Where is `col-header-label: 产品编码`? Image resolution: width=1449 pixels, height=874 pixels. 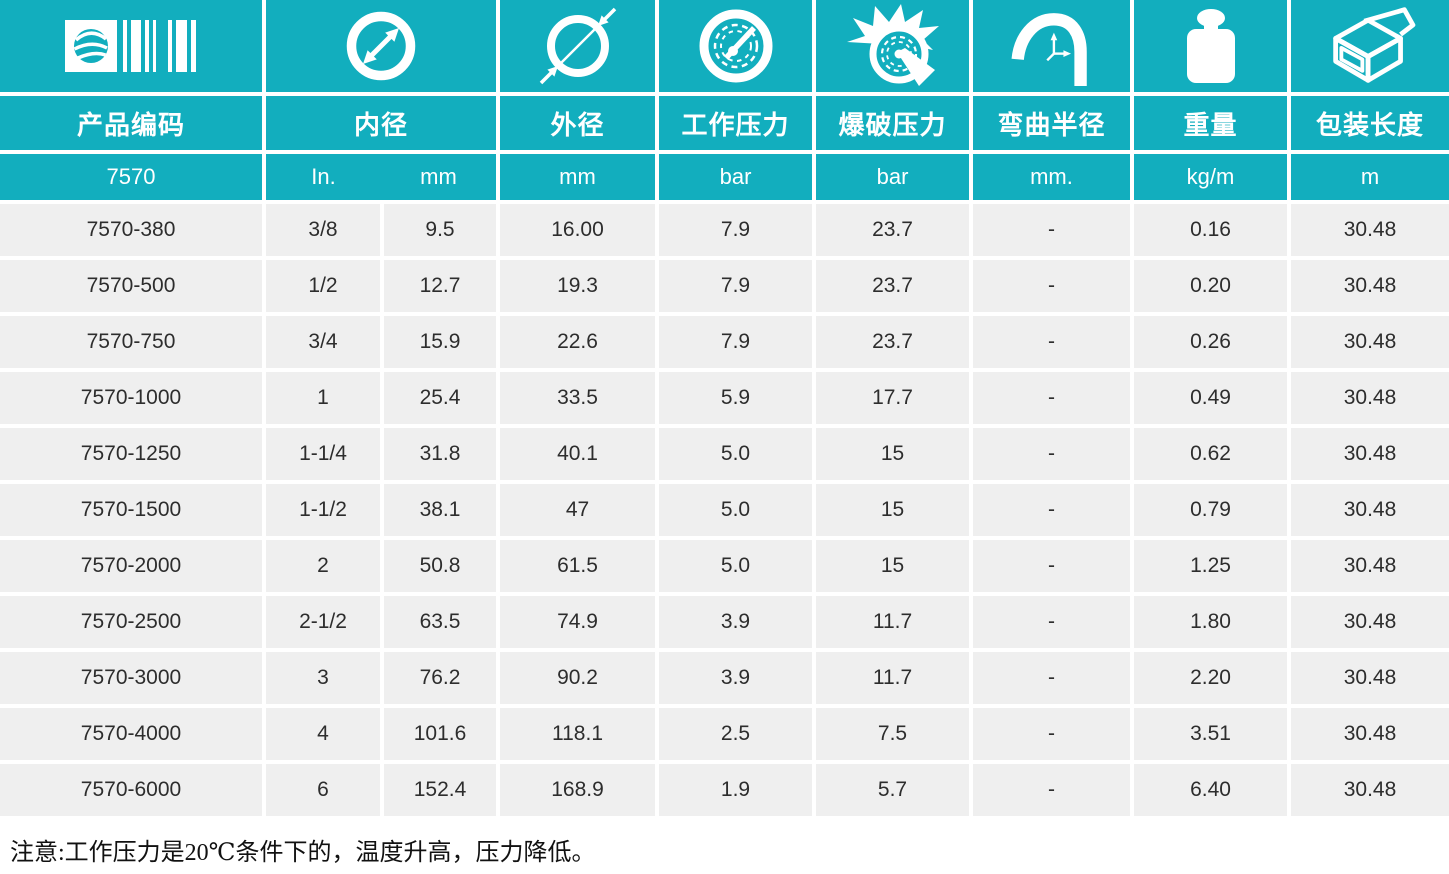
col-header-label: 产品编码 is located at coordinates (130, 124).